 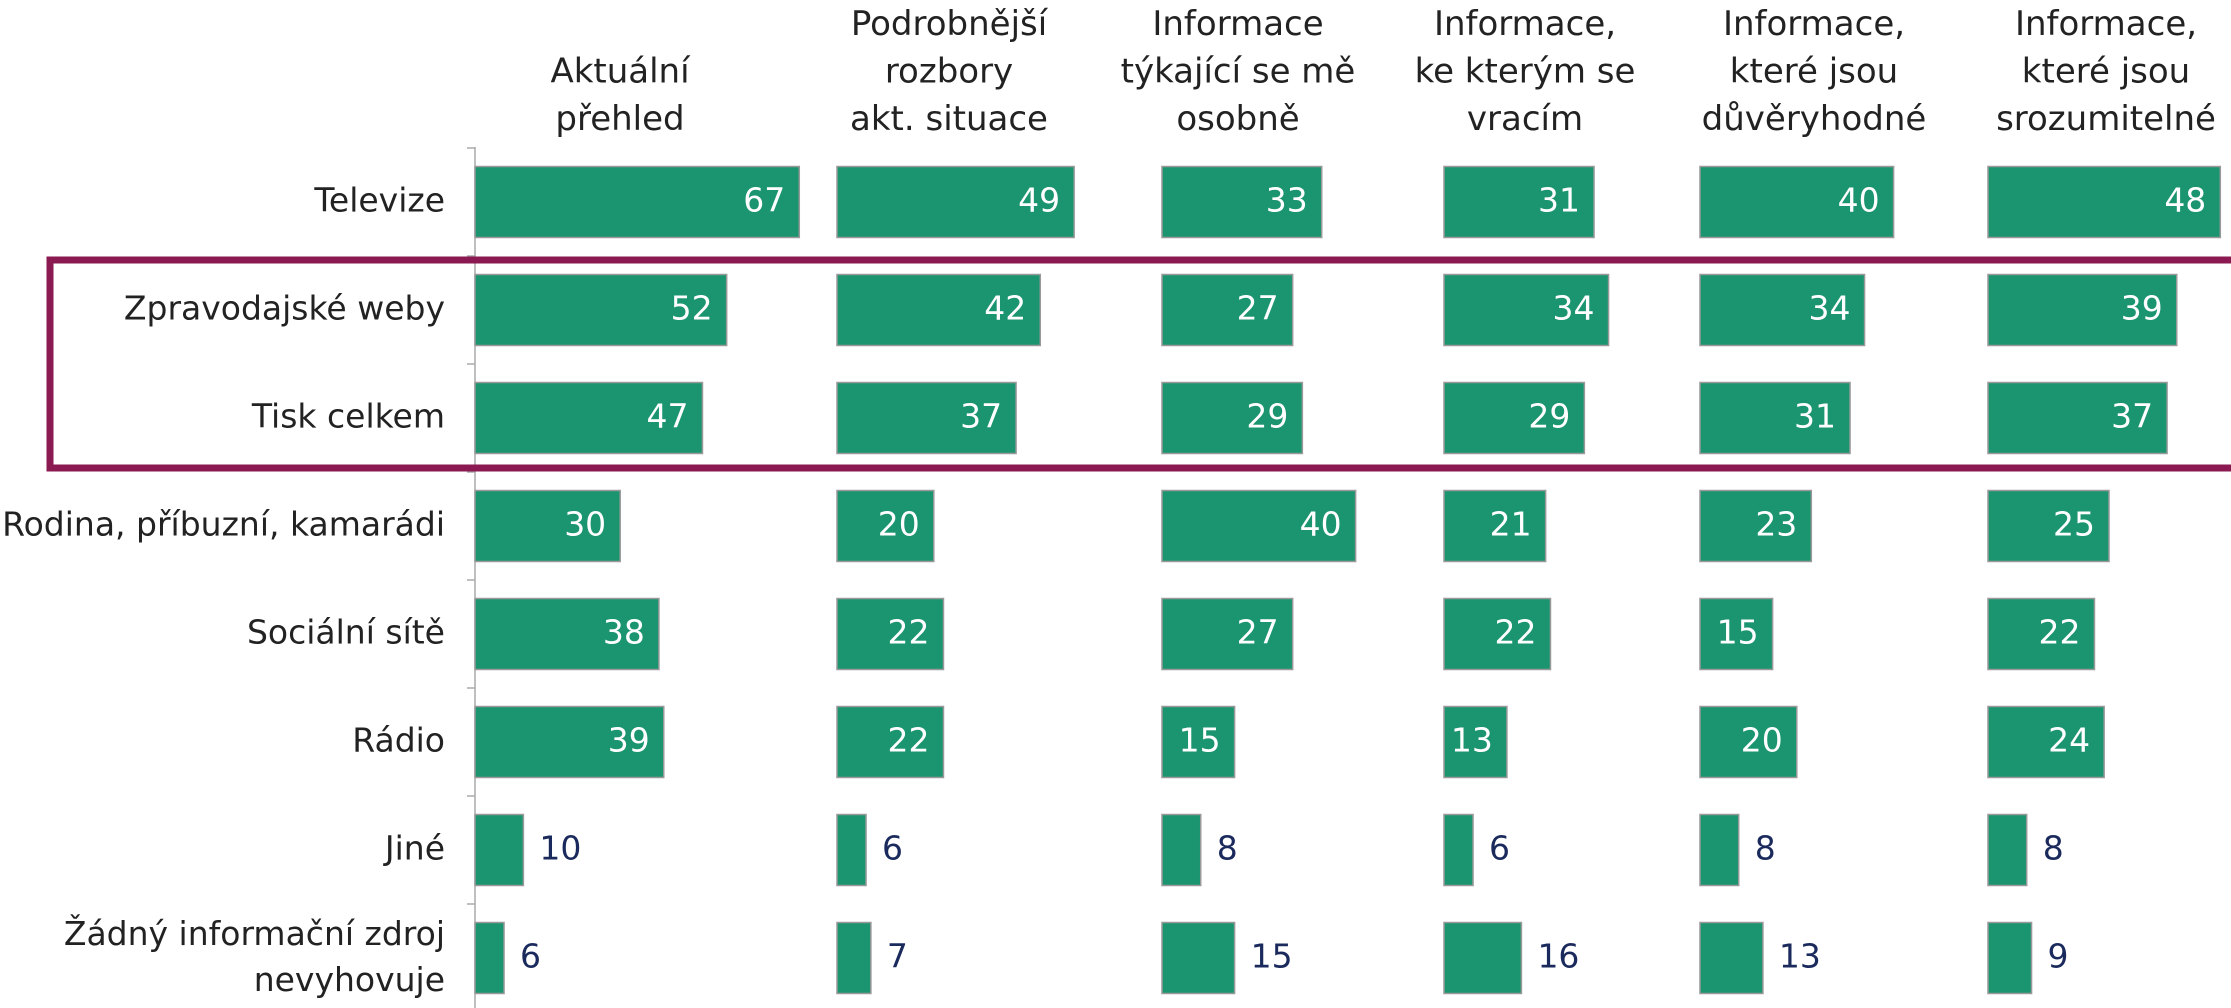 What do you see at coordinates (414, 848) in the screenshot?
I see `category-label: Jiné` at bounding box center [414, 848].